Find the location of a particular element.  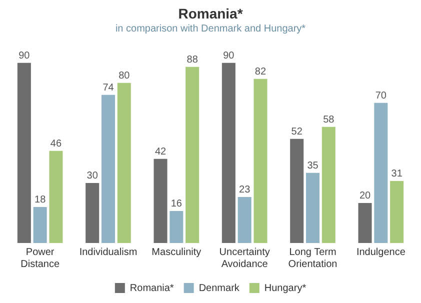

data-label: 82 is located at coordinates (260, 72).